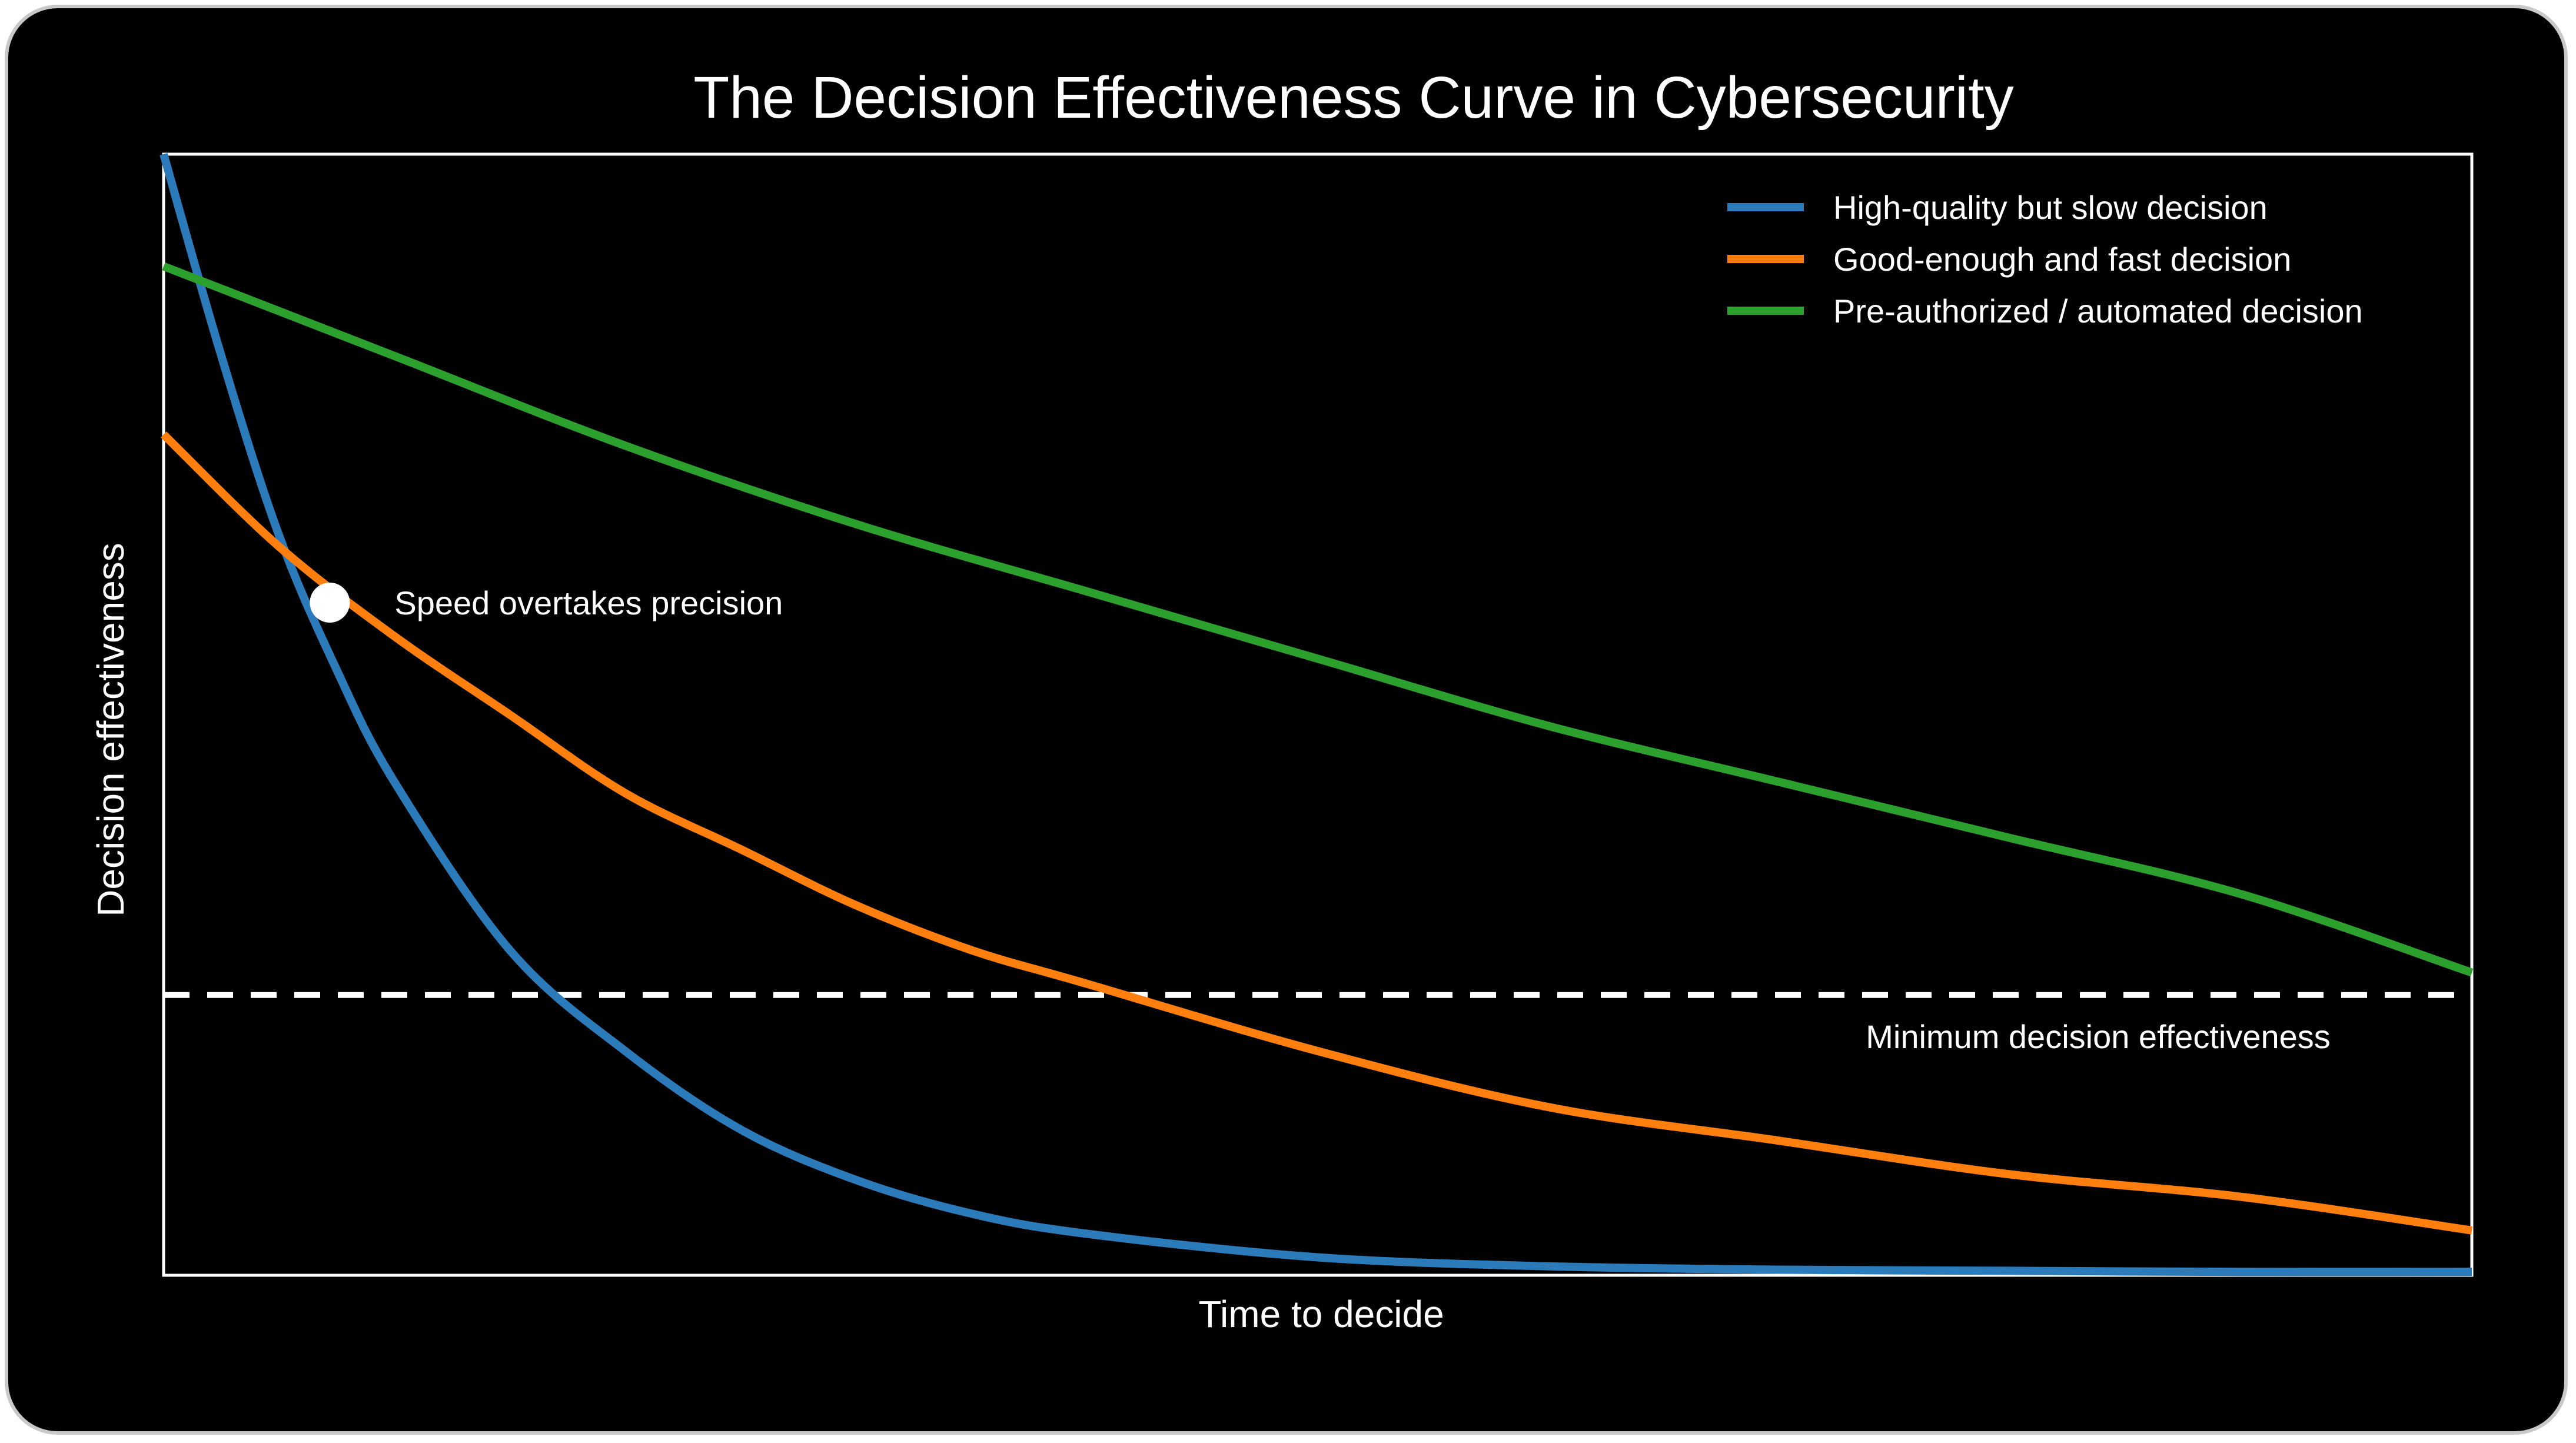 The height and width of the screenshot is (1443, 2576). Describe the element at coordinates (2098, 311) in the screenshot. I see `legend-label-3: Pre-authorized / automated decision` at that location.